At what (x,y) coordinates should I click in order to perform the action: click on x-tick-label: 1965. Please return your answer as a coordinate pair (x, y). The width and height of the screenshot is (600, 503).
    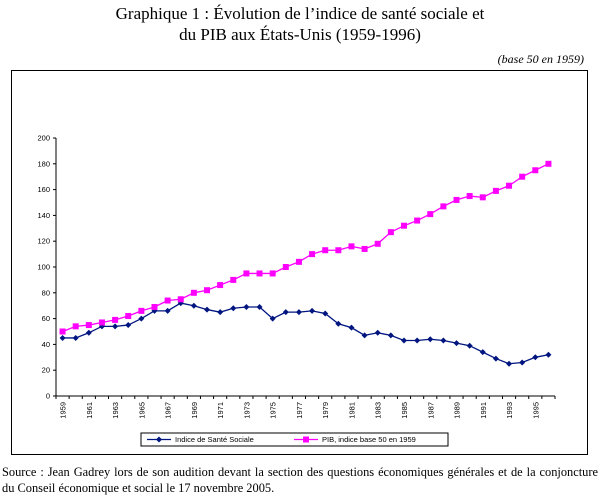
    Looking at the image, I should click on (141, 410).